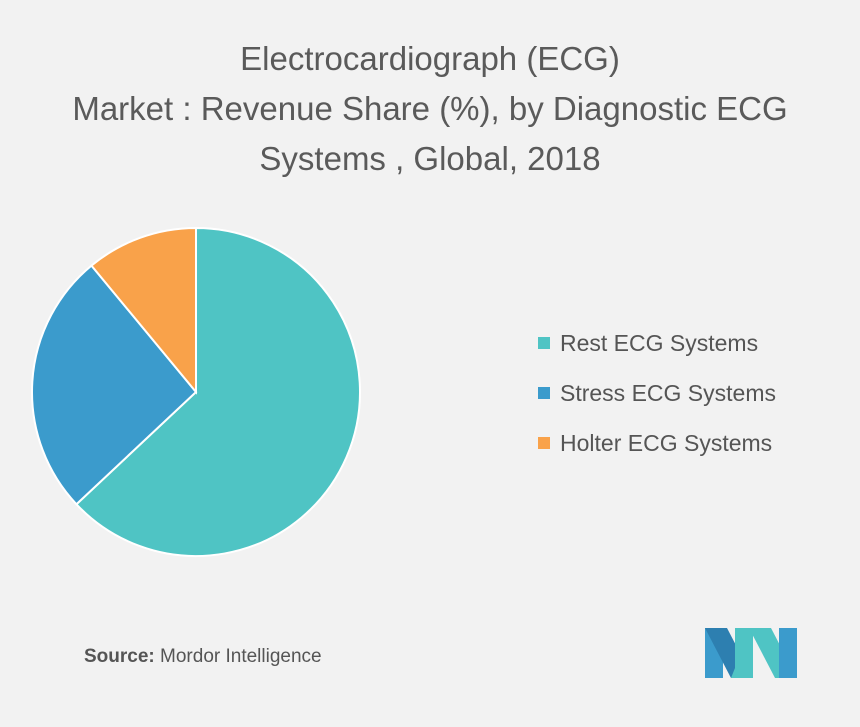 This screenshot has height=727, width=860. I want to click on source-note: Source: Mordor Intelligence, so click(203, 657).